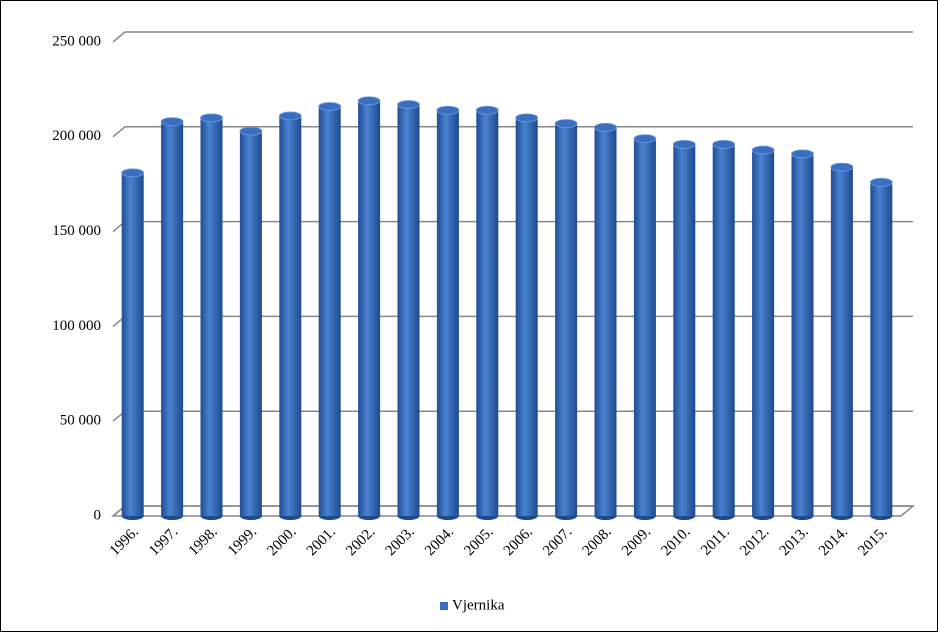 This screenshot has height=632, width=938. I want to click on legend-label: Vjernika, so click(478, 605).